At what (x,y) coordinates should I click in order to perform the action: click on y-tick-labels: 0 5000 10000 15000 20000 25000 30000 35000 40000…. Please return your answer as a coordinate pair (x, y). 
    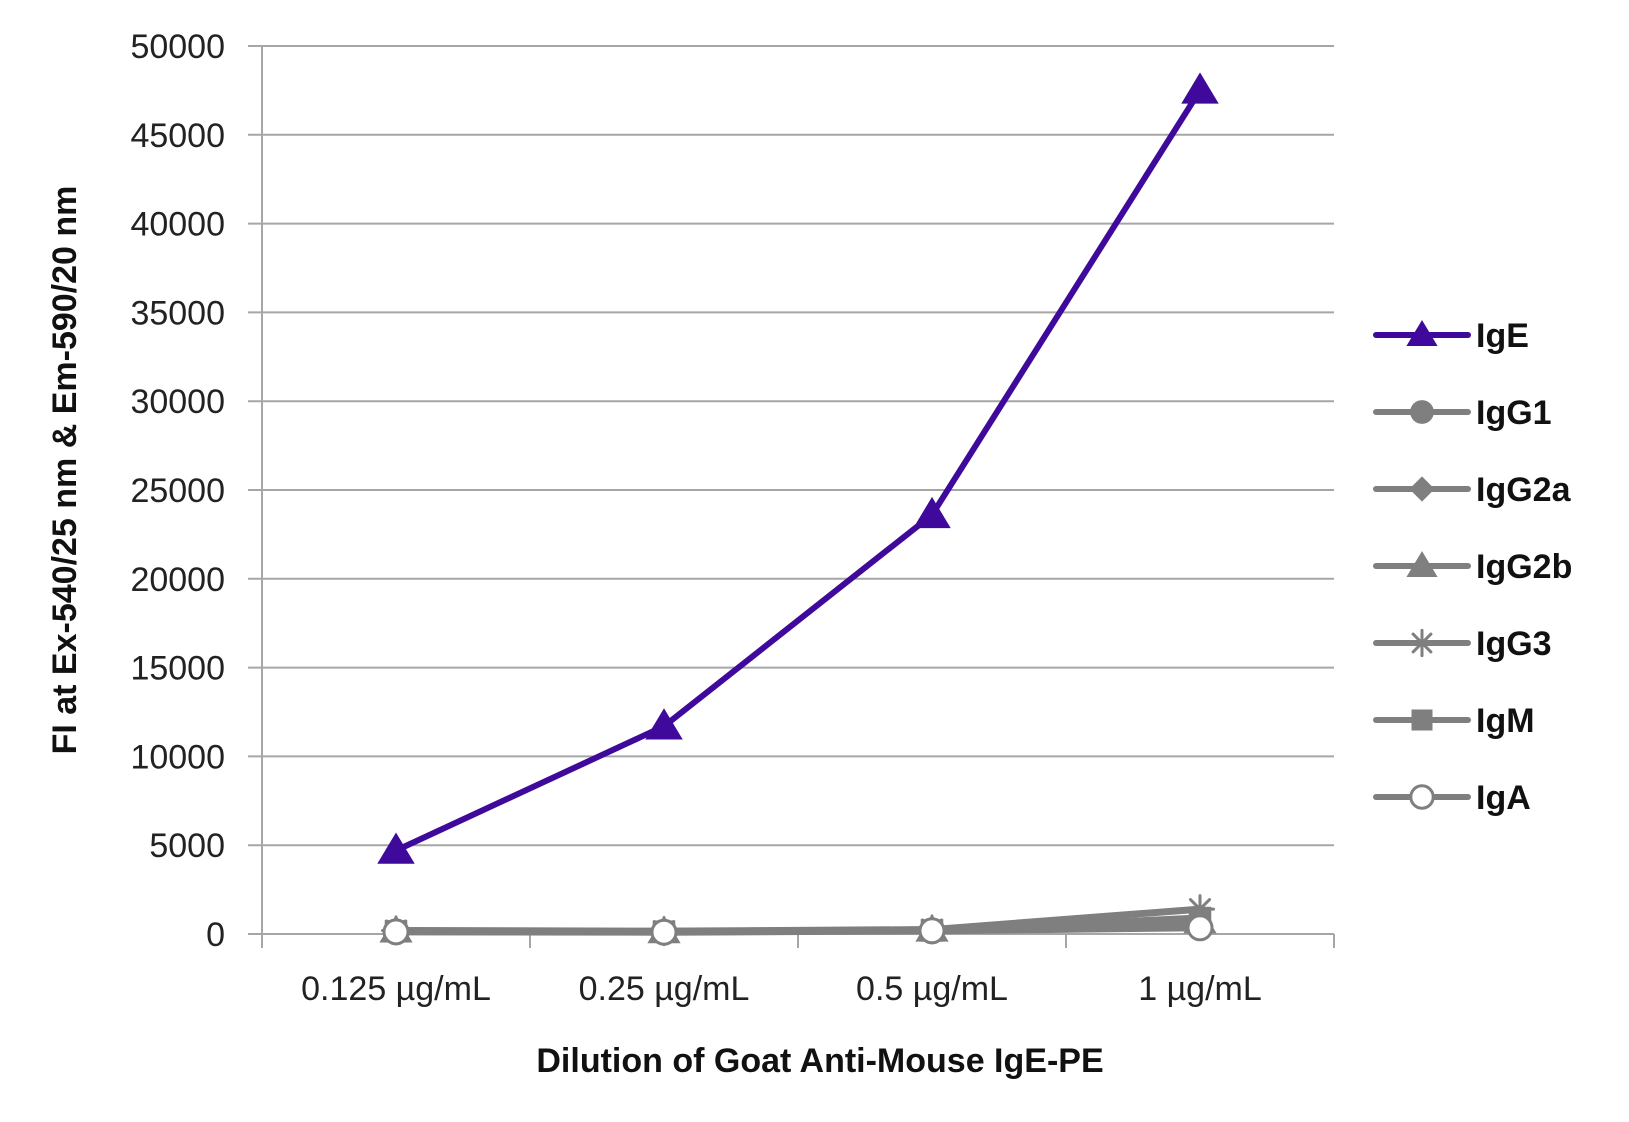
    Looking at the image, I should click on (177, 491).